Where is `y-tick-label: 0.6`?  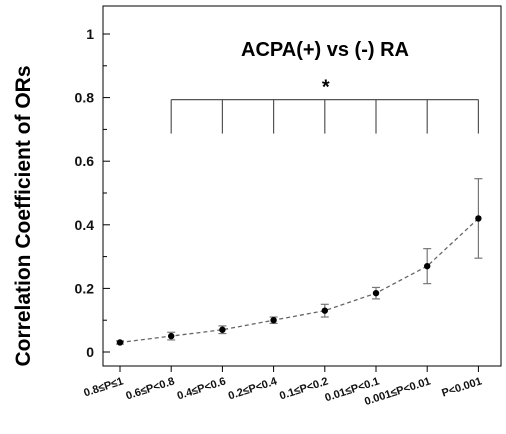 y-tick-label: 0.6 is located at coordinates (85, 161).